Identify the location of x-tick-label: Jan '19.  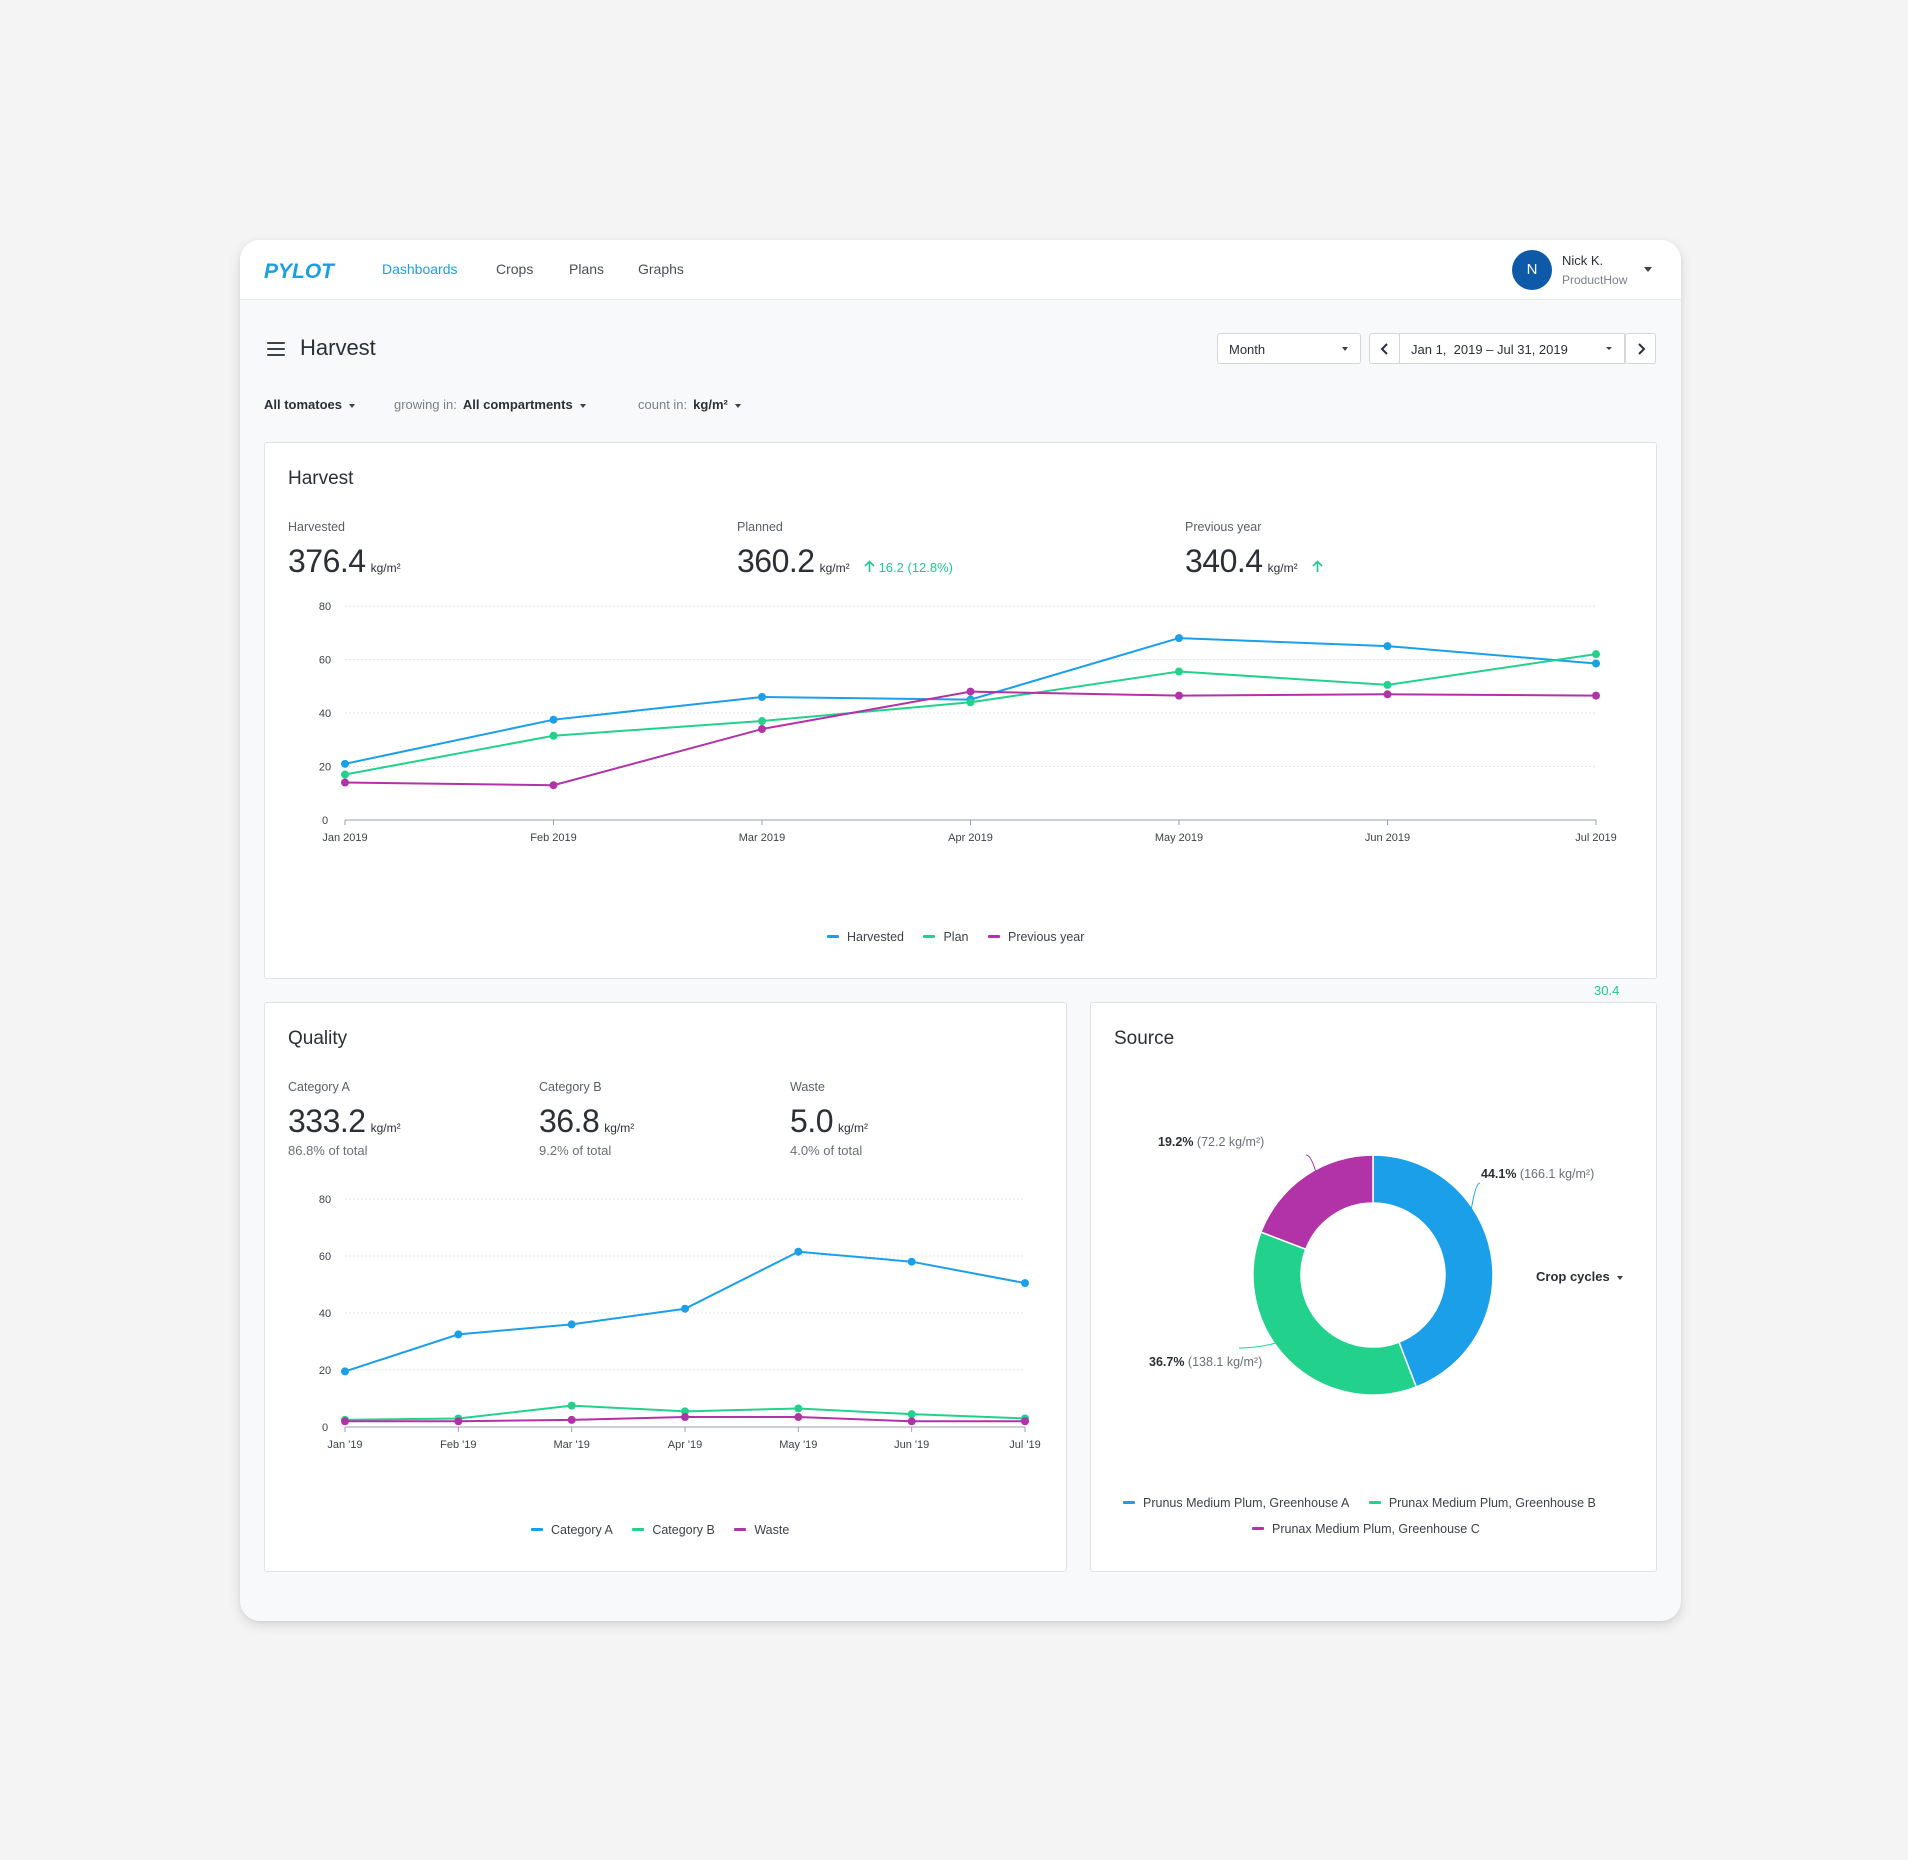
(344, 1445).